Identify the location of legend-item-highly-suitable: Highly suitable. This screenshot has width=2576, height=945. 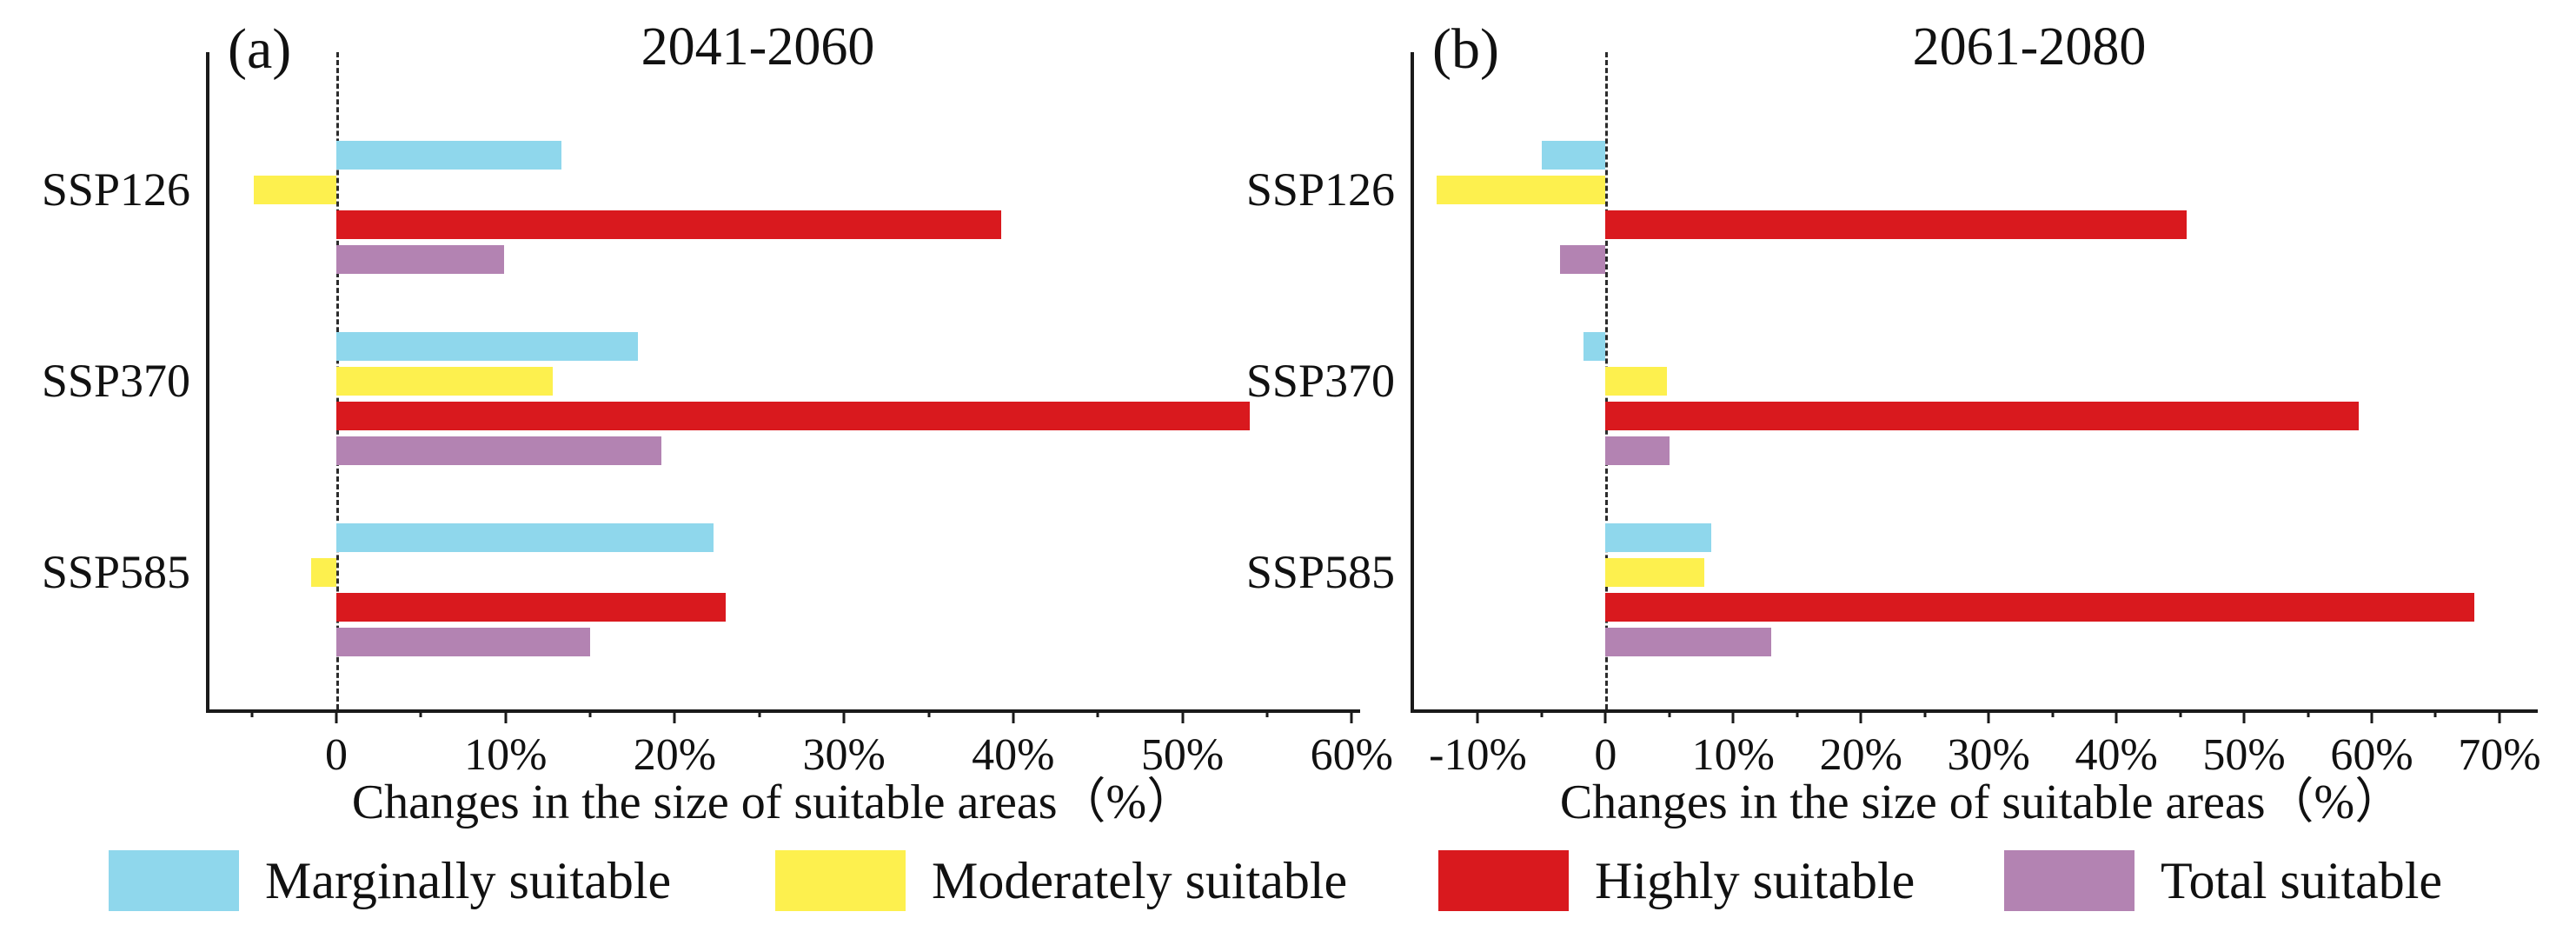
(1676, 881).